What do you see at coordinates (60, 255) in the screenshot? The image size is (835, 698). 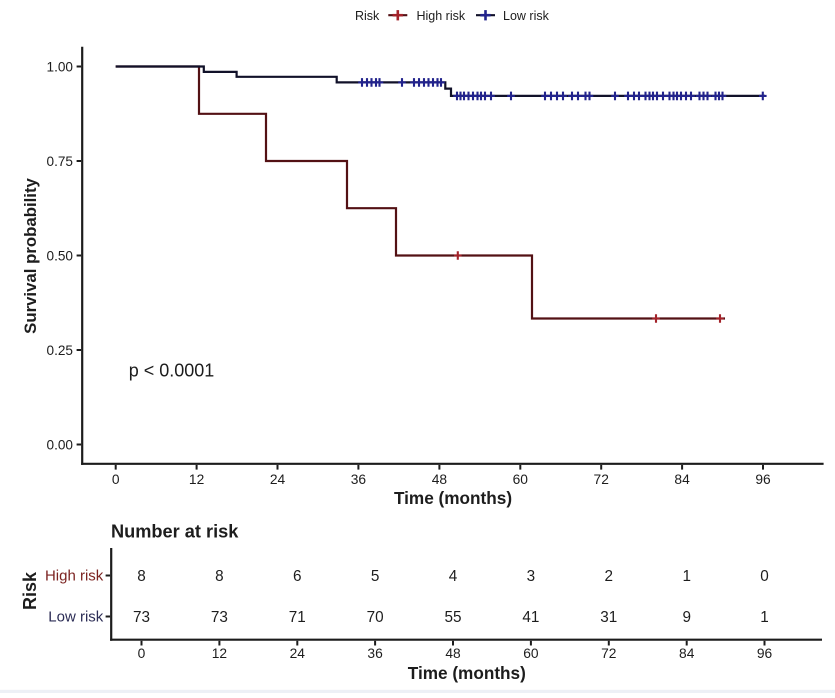 I see `svg-text: 0.50` at bounding box center [60, 255].